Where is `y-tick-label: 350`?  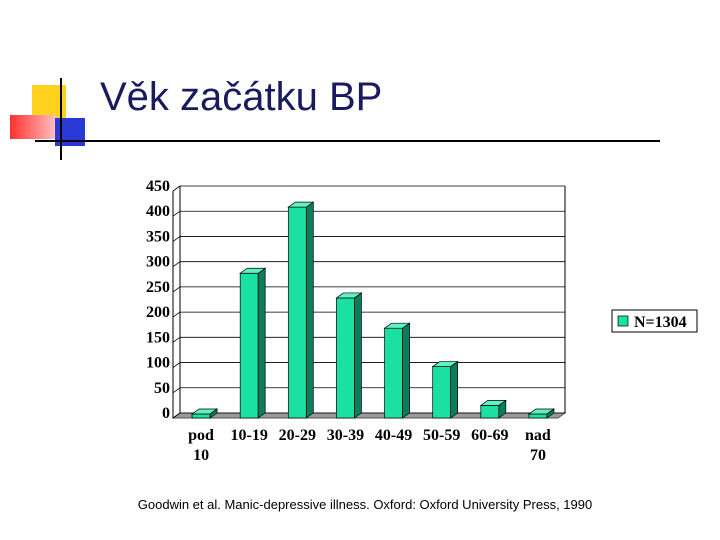 y-tick-label: 350 is located at coordinates (158, 236).